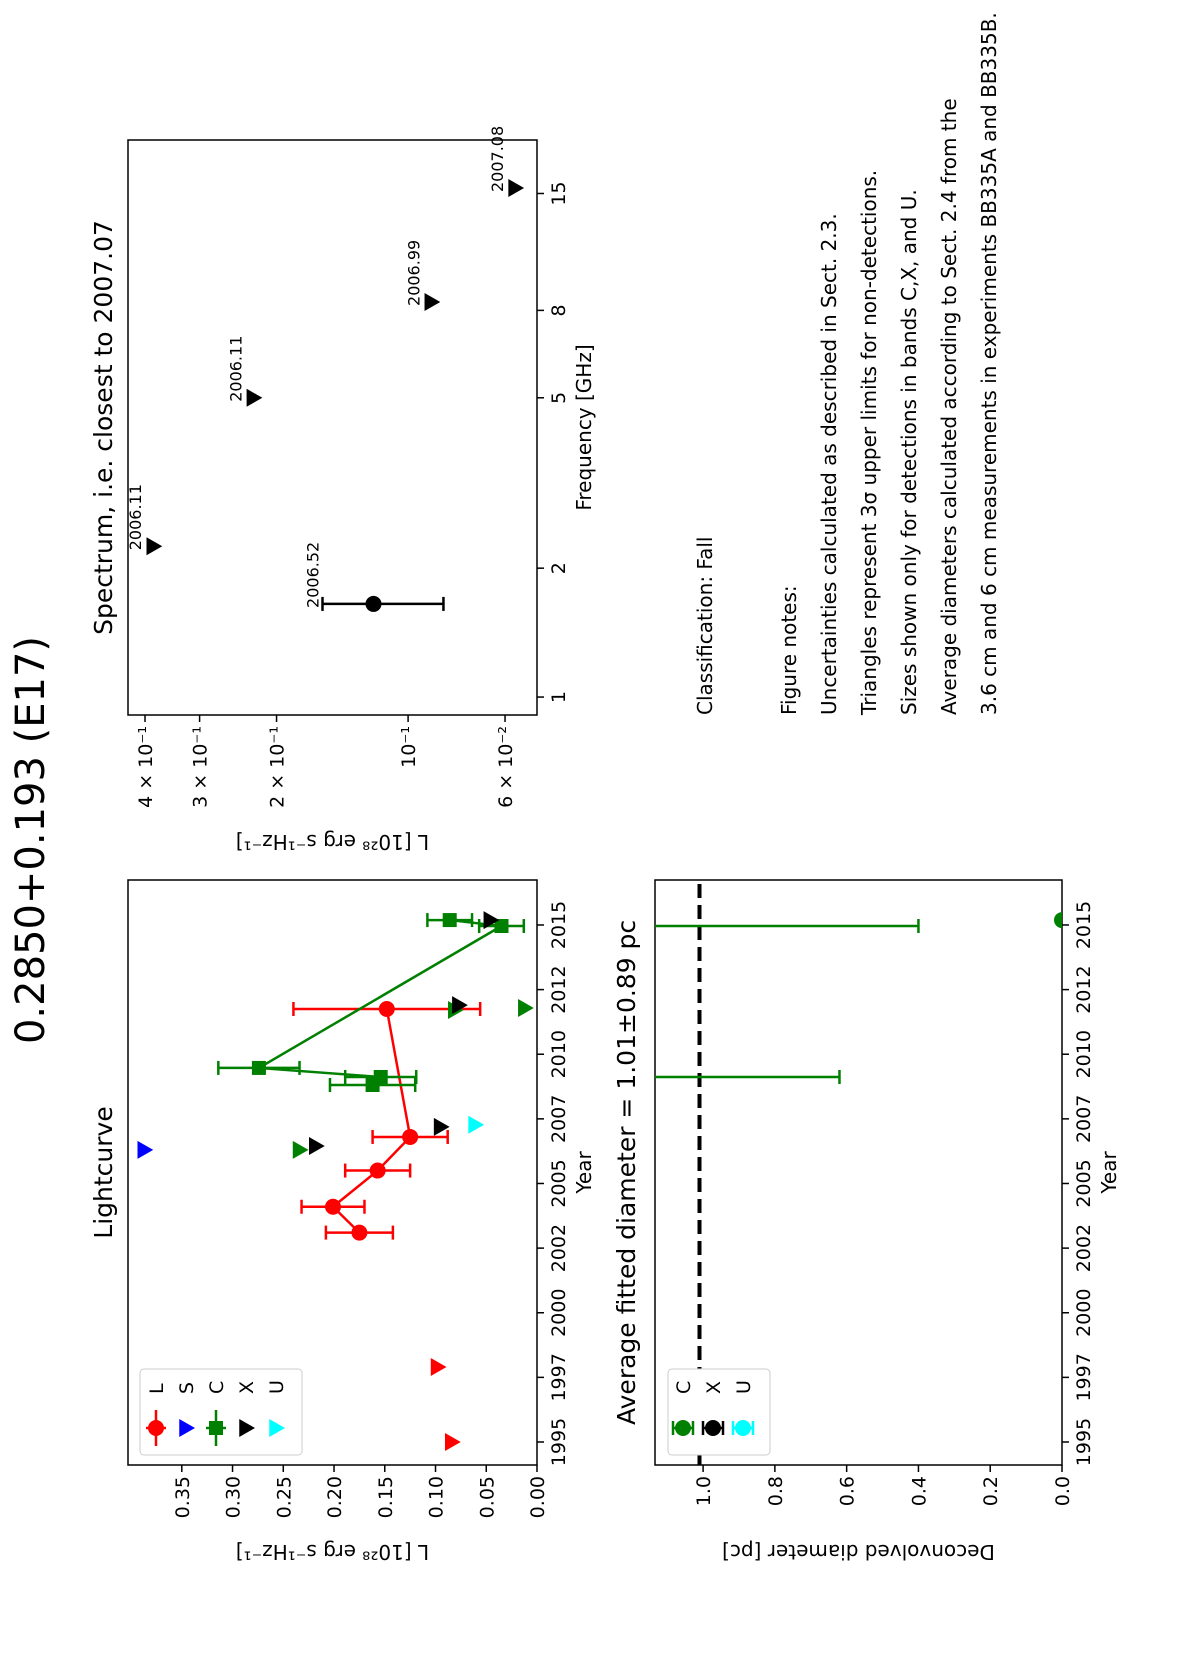 This screenshot has height=1676, width=1200. I want to click on y-tick-label: 4 × 10⁻¹, so click(146, 767).